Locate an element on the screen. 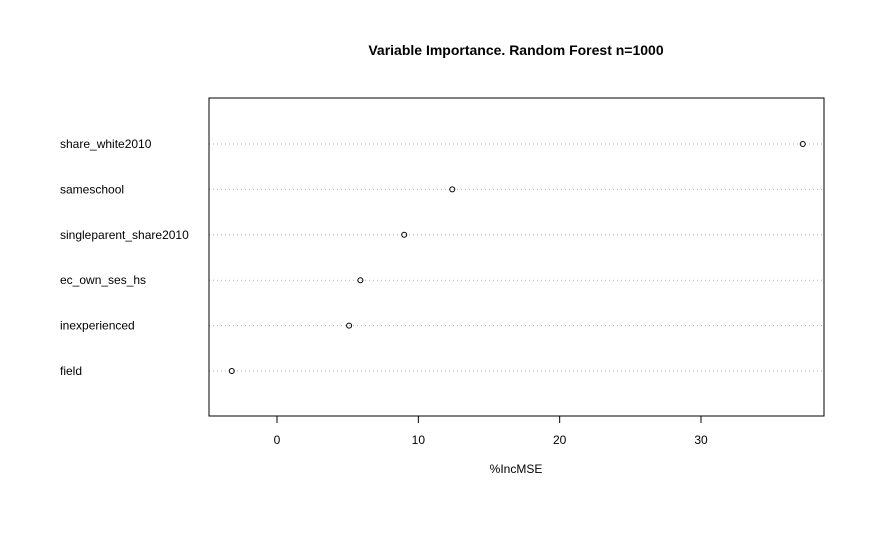  variable-label: sameschool is located at coordinates (92, 189).